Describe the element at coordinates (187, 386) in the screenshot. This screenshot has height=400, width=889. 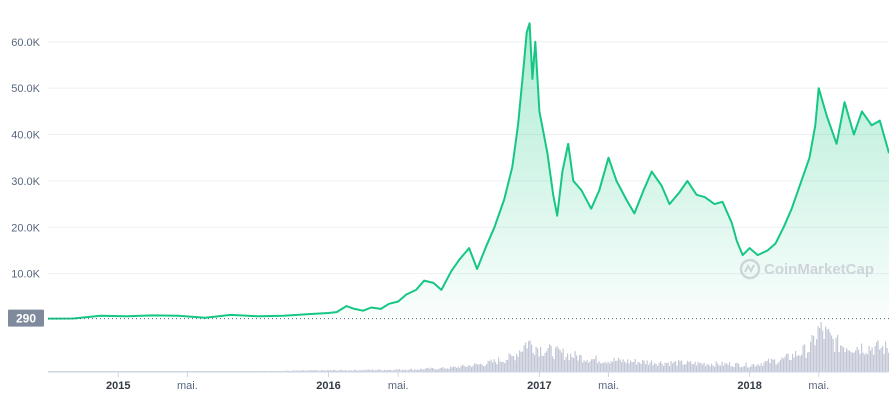
I see `x-tick-label: mai.` at that location.